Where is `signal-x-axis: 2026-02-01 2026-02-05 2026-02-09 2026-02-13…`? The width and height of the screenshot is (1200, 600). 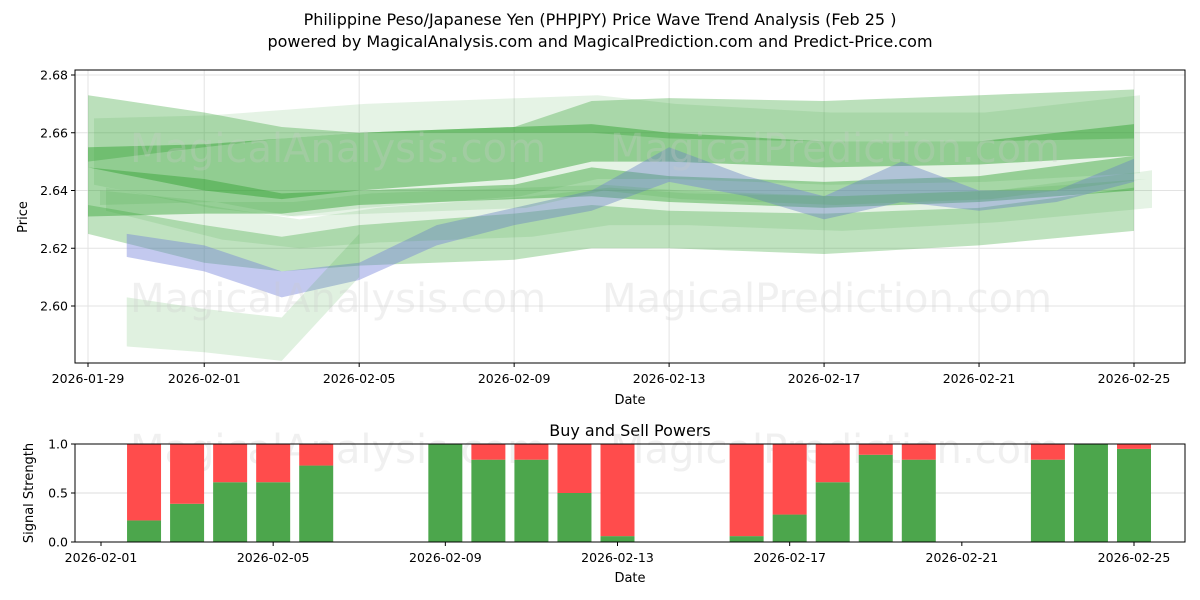
signal-x-axis: 2026-02-01 2026-02-05 2026-02-09 2026-02-13… is located at coordinates (618, 553).